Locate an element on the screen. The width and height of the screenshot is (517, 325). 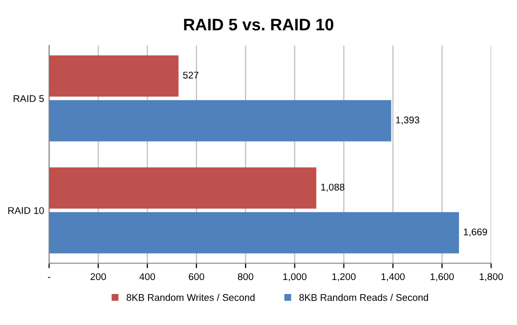
chart-title: RAID 5 vs. RAID 10 is located at coordinates (259, 24).